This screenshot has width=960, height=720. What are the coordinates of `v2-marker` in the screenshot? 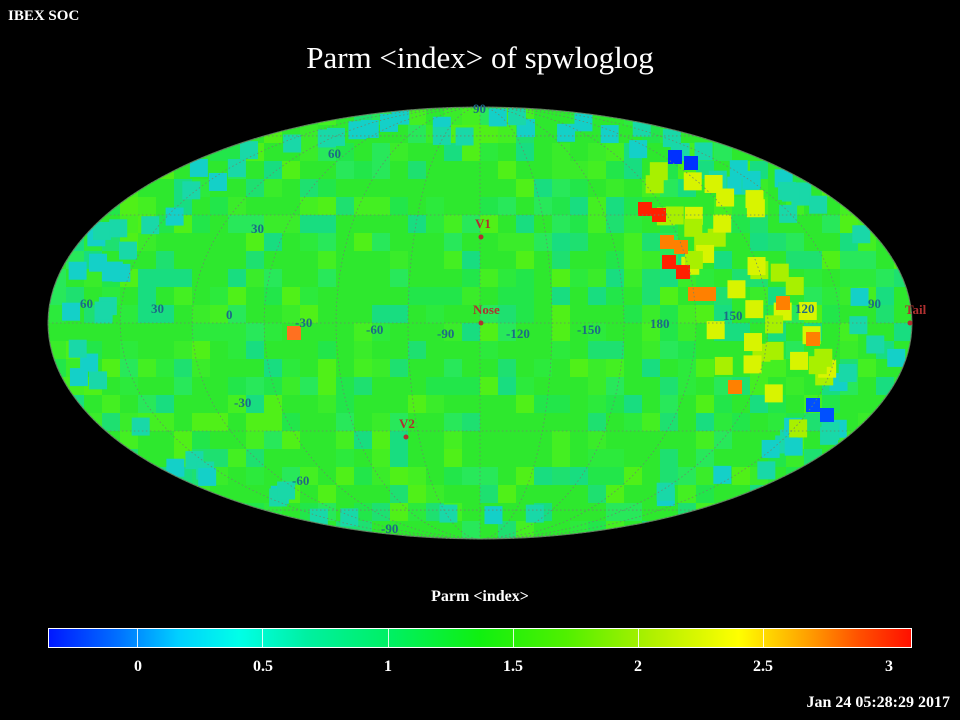 It's located at (406, 437).